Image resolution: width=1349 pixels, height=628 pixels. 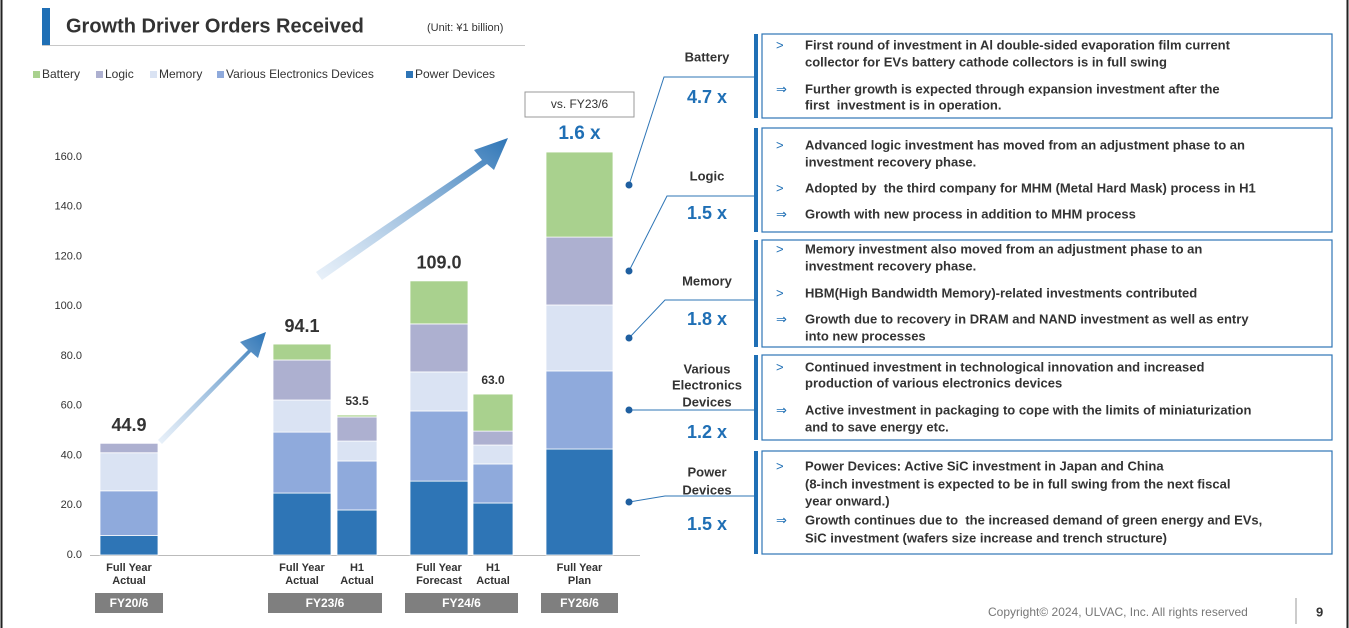 What do you see at coordinates (61, 74) in the screenshot?
I see `legend-label: Battery` at bounding box center [61, 74].